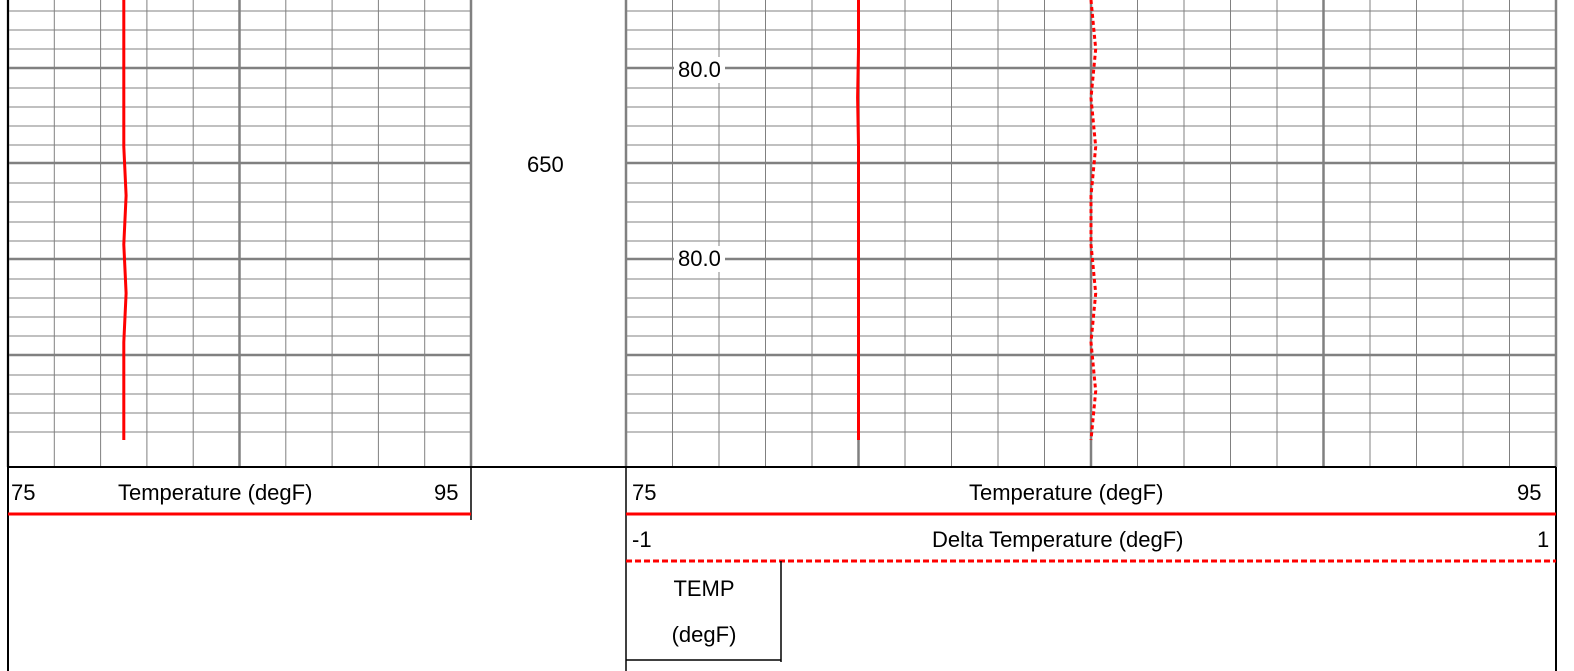 The width and height of the screenshot is (1574, 671). What do you see at coordinates (1543, 539) in the screenshot?
I see `delta-temp-max: 1` at bounding box center [1543, 539].